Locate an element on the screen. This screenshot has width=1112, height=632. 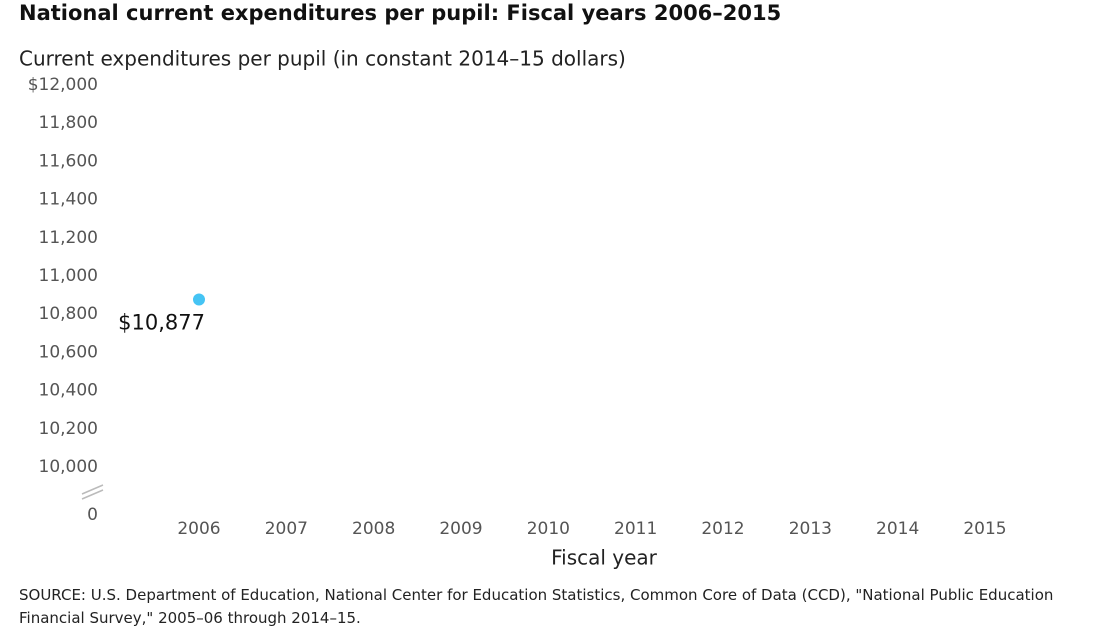
y-tick-label: 10,600 is located at coordinates (68, 352).